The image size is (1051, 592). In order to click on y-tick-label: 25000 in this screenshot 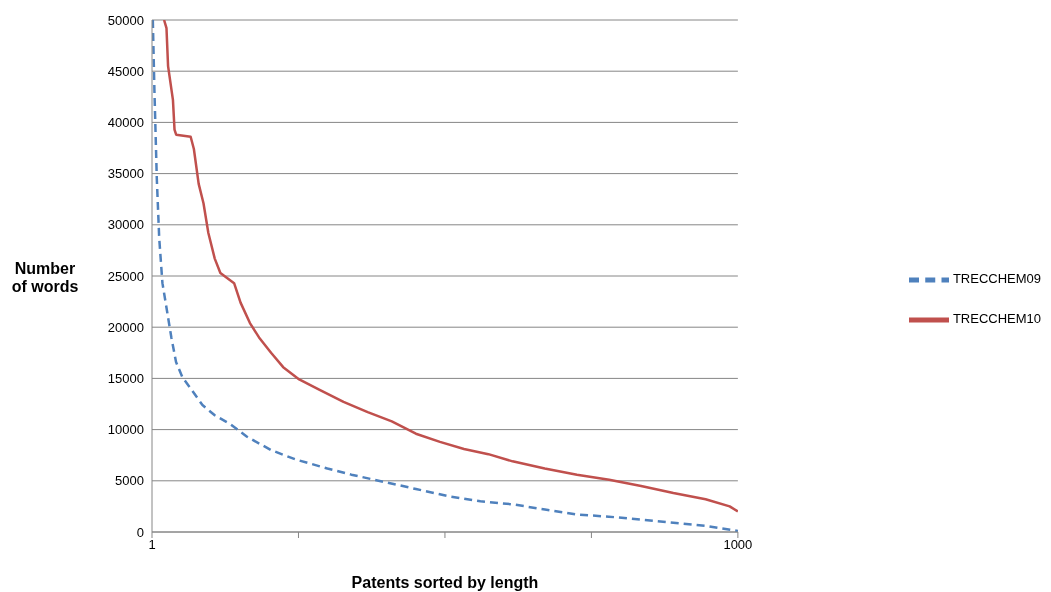, I will do `click(125, 276)`.